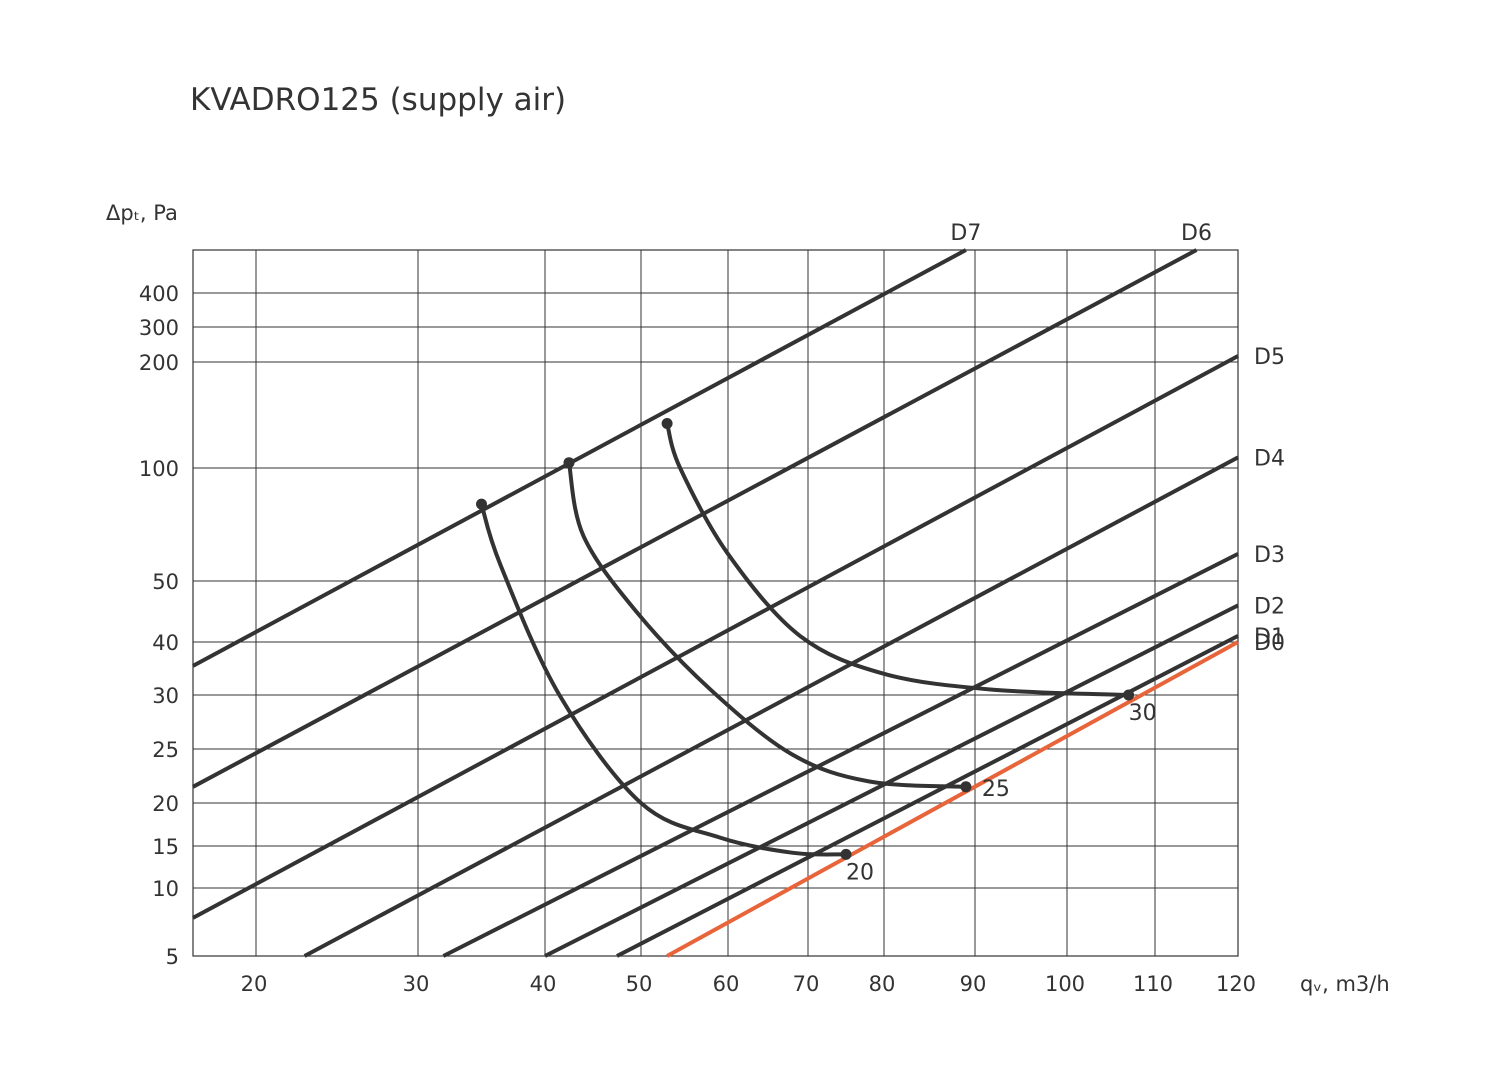  I want to click on x-tick-100: 100, so click(1065, 984).